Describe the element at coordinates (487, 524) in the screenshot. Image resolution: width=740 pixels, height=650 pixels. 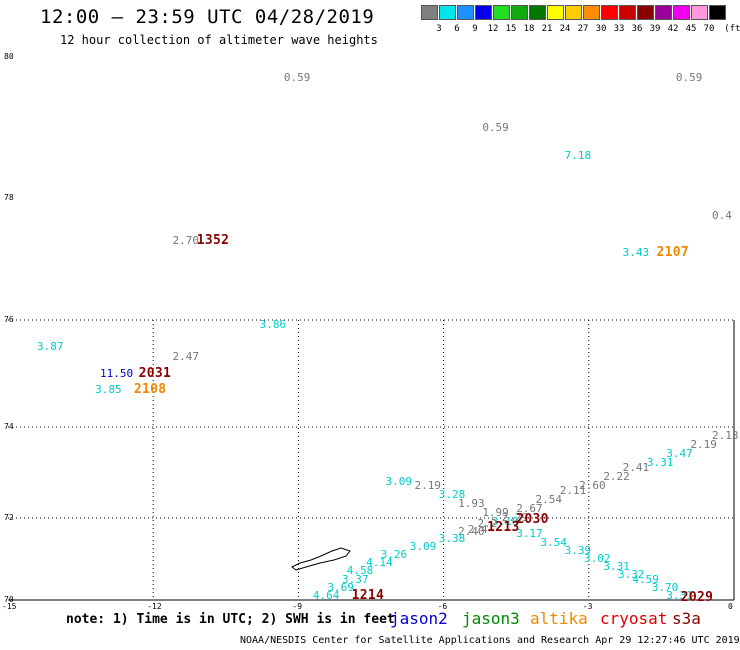
I see `wave-height-value: 2.2` at that location.